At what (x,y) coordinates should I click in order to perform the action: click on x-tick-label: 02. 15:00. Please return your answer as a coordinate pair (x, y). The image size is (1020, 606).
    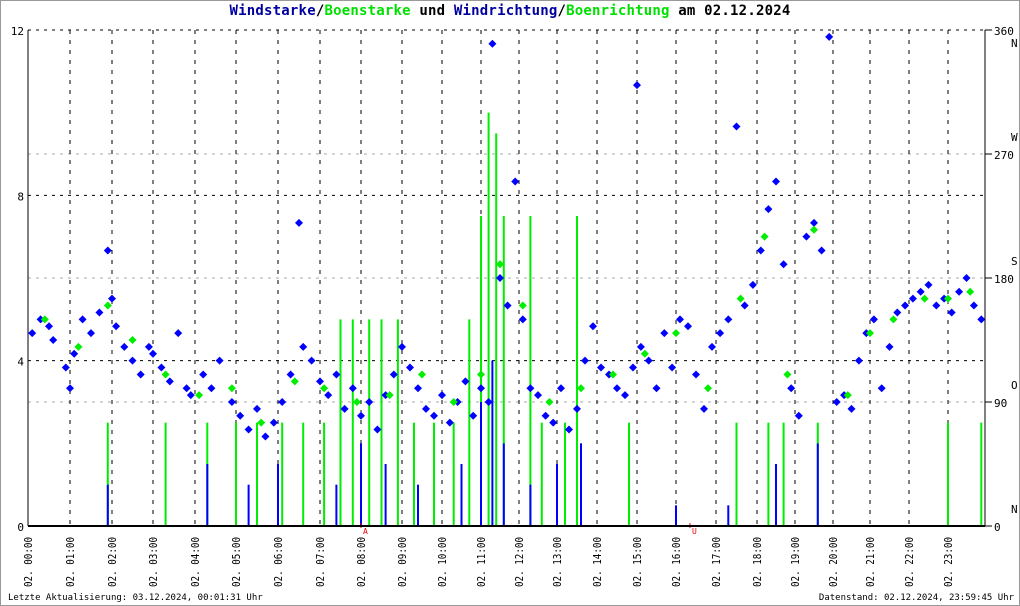
    Looking at the image, I should click on (637, 562).